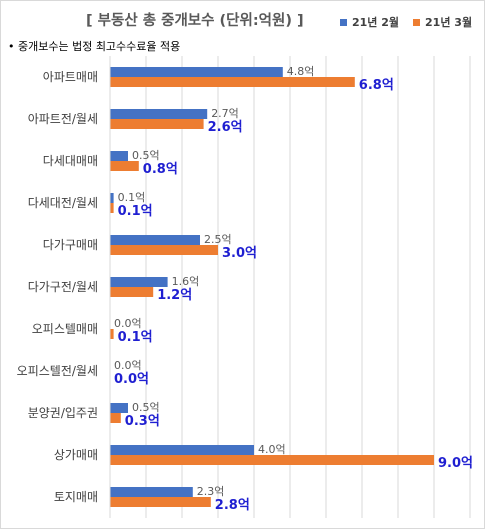  What do you see at coordinates (63, 287) in the screenshot?
I see `category-label: 다가구전/월세` at bounding box center [63, 287].